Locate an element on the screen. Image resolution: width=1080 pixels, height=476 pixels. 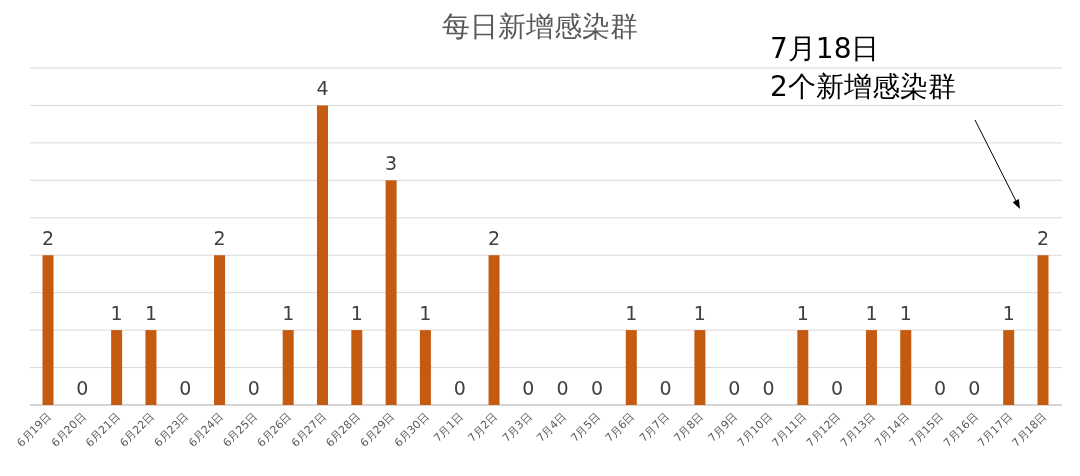
x-tick-label: 7月2日 is located at coordinates (483, 427).